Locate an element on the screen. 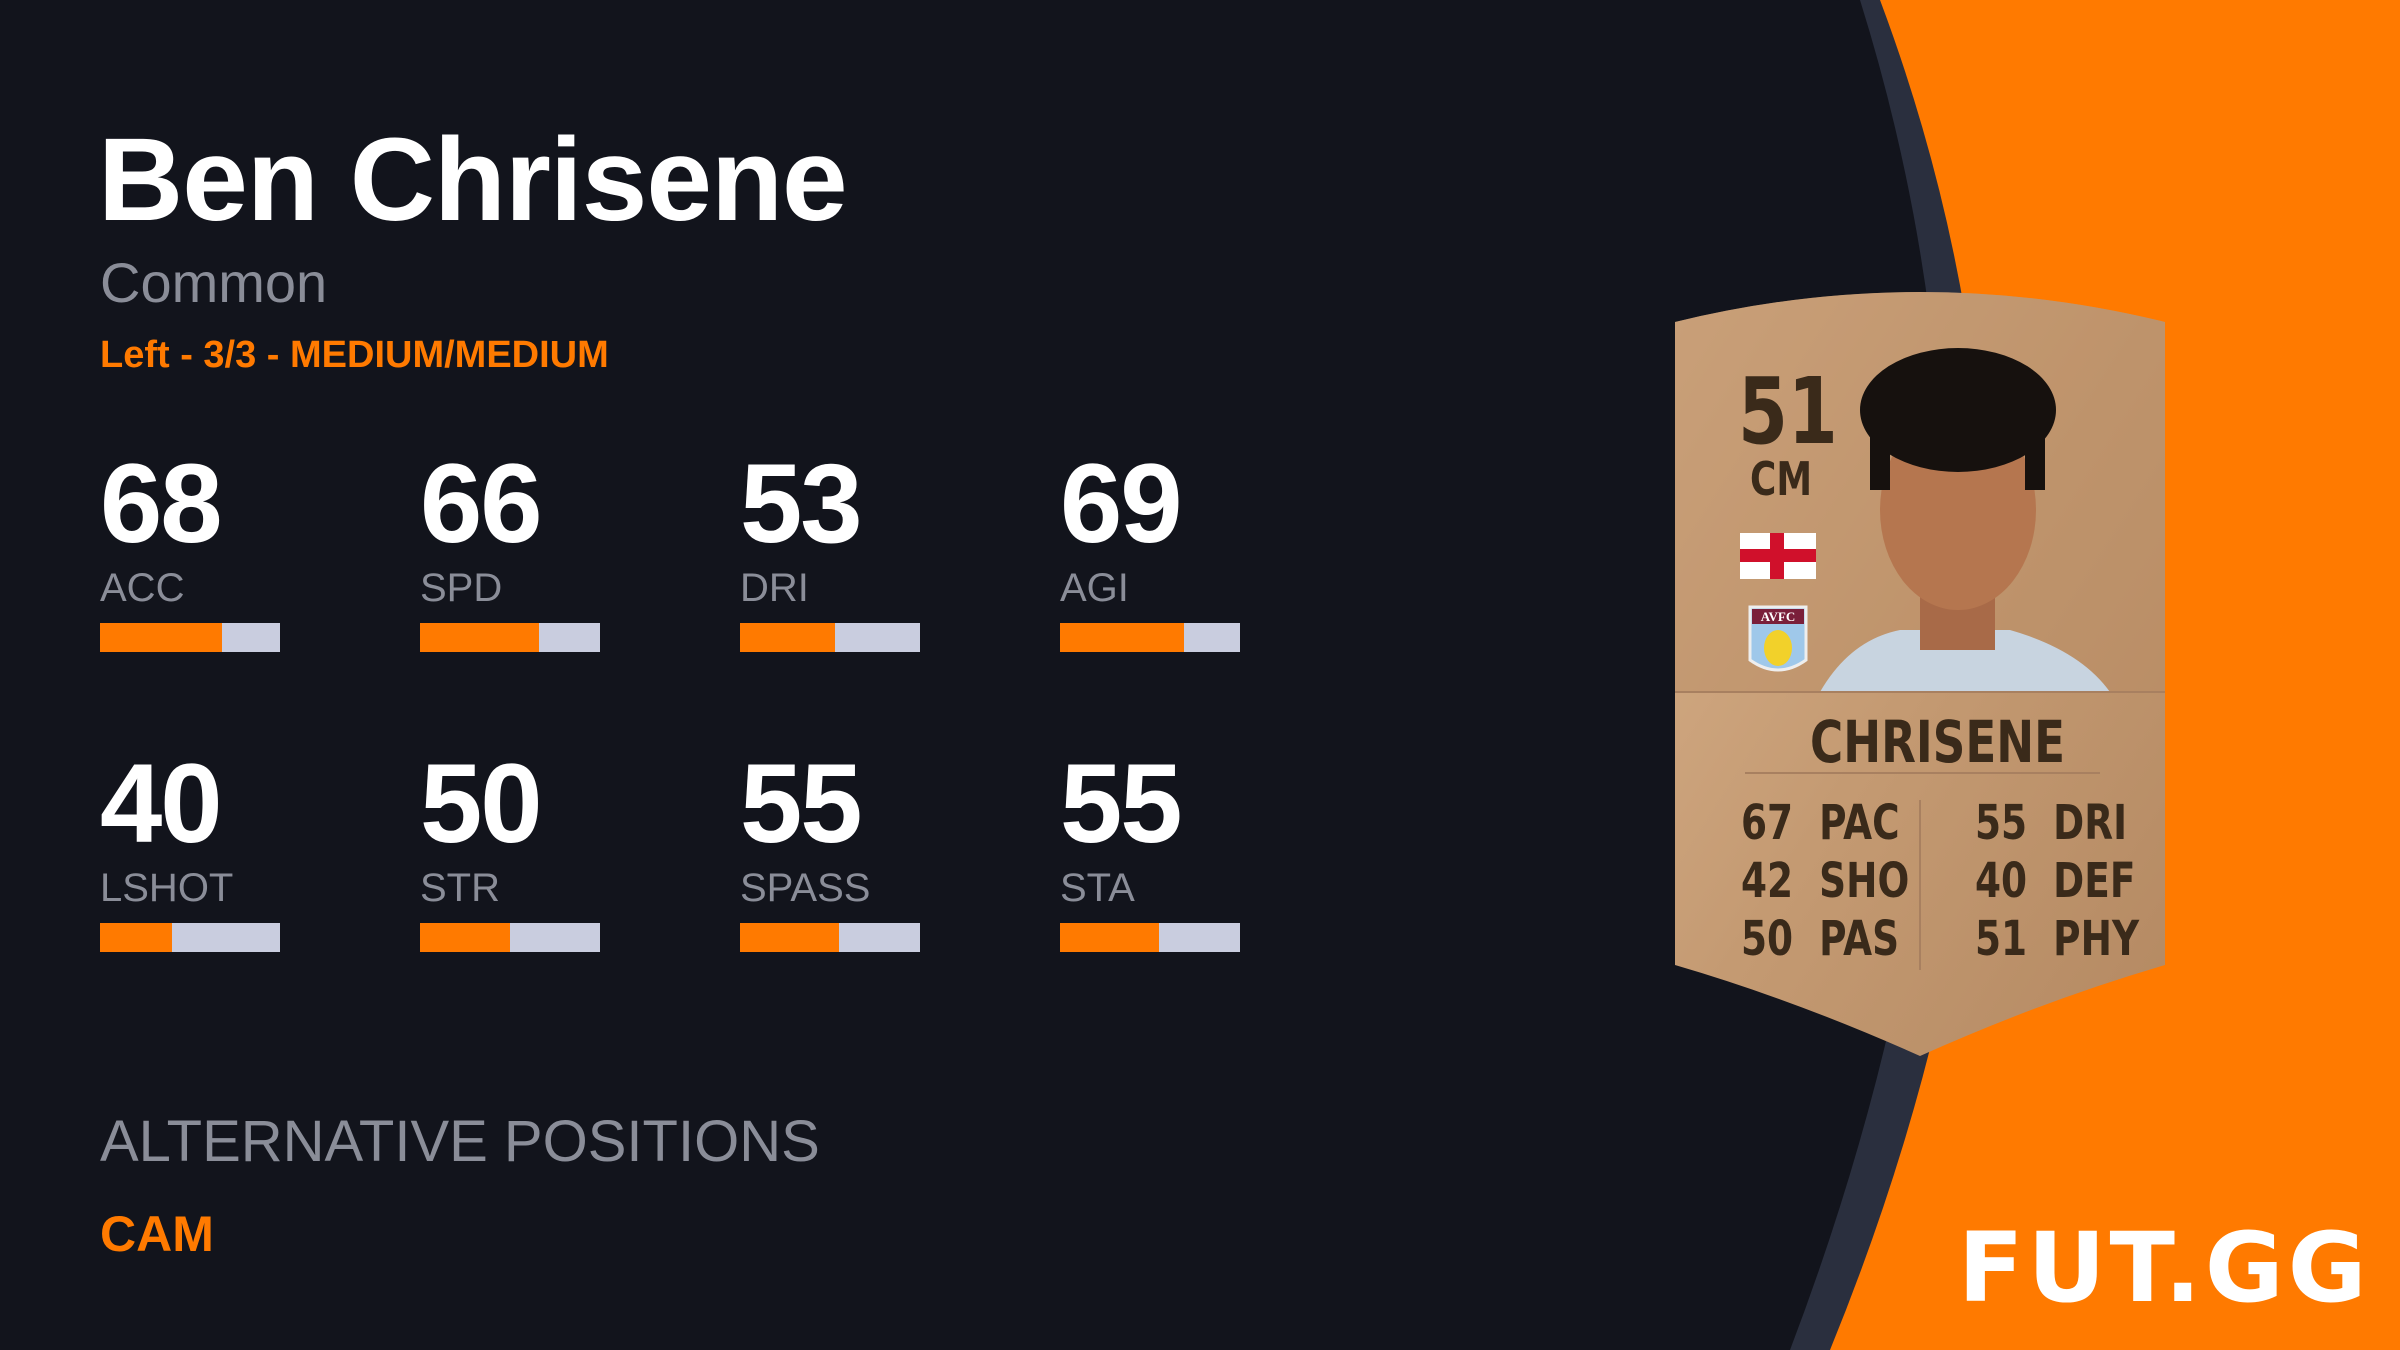  stat-value: 50 is located at coordinates (481, 803).